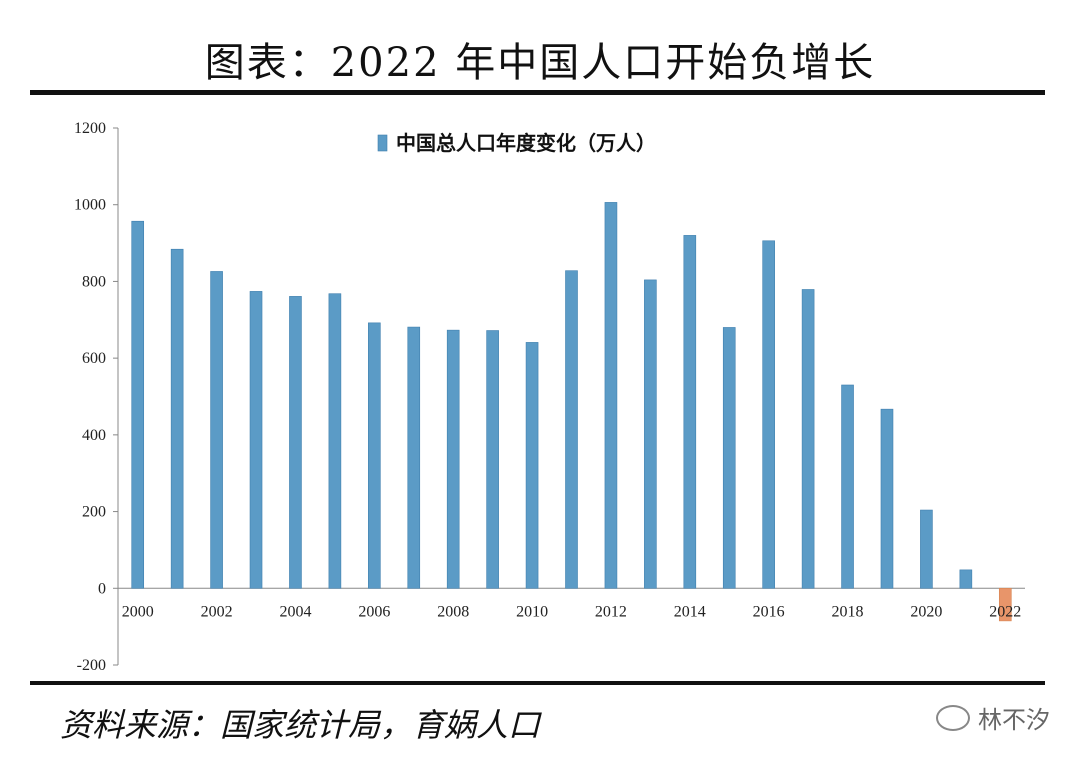  I want to click on bar-2008, so click(453, 459).